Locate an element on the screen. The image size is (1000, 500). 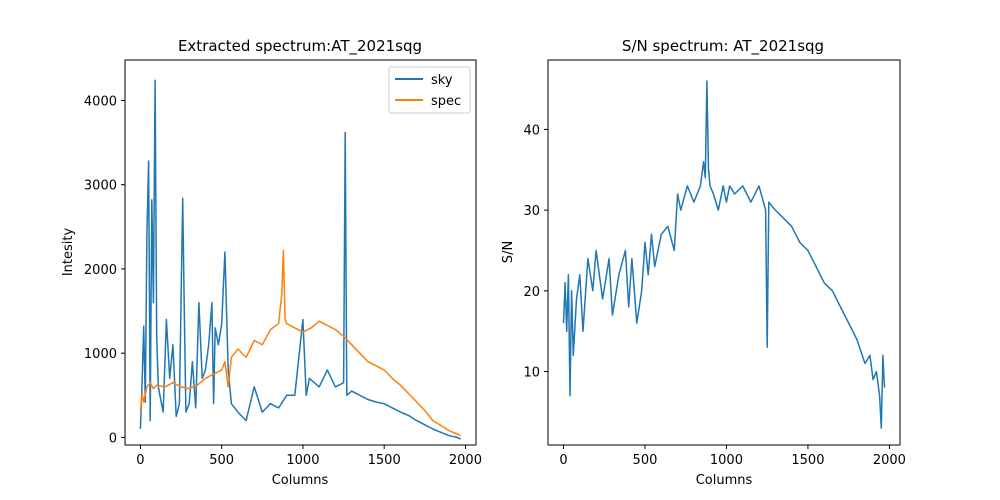
spectrum-legend: sky spec is located at coordinates (429, 90).